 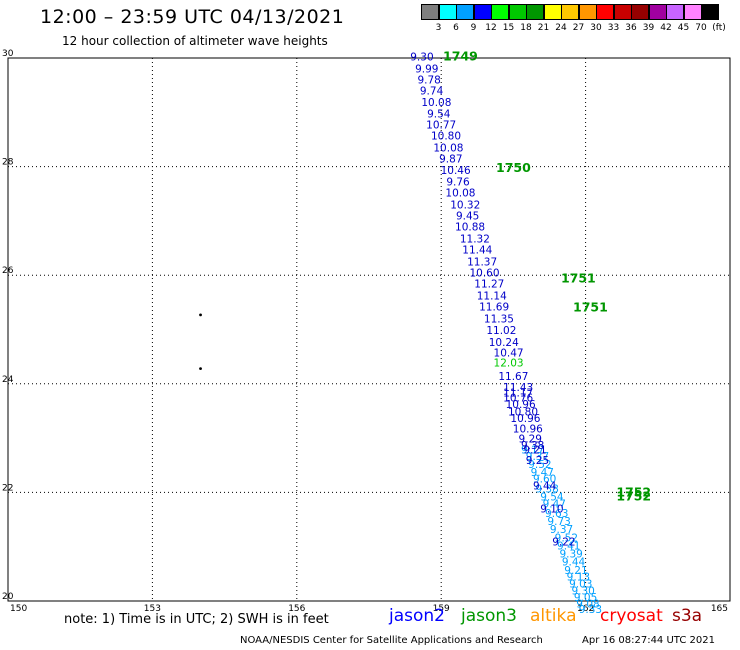 I want to click on swh-value-label: 9.87, so click(x=450, y=159).